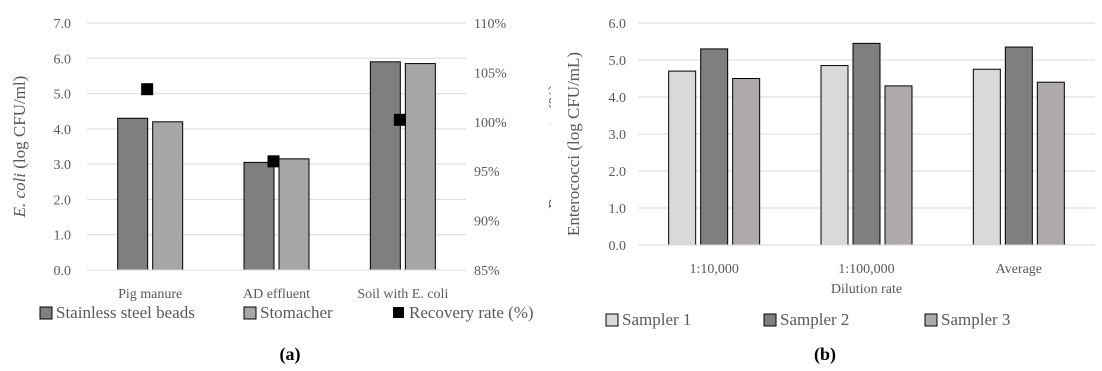 Image resolution: width=1102 pixels, height=371 pixels. I want to click on legend-label: Recovery rate (%), so click(471, 312).